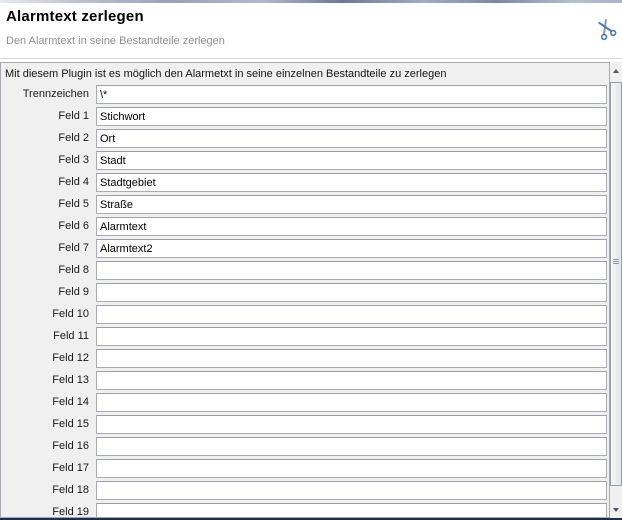 The width and height of the screenshot is (622, 520). What do you see at coordinates (73, 182) in the screenshot?
I see `field-label: Feld 4` at bounding box center [73, 182].